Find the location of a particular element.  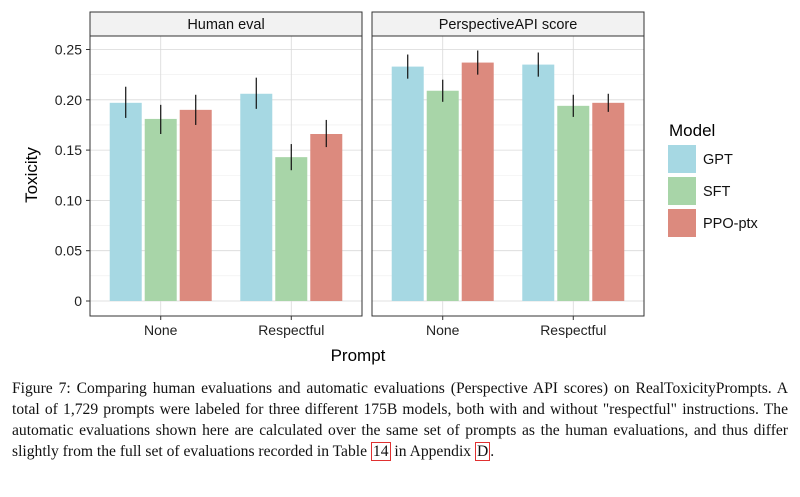

panel-strip is located at coordinates (226, 24).